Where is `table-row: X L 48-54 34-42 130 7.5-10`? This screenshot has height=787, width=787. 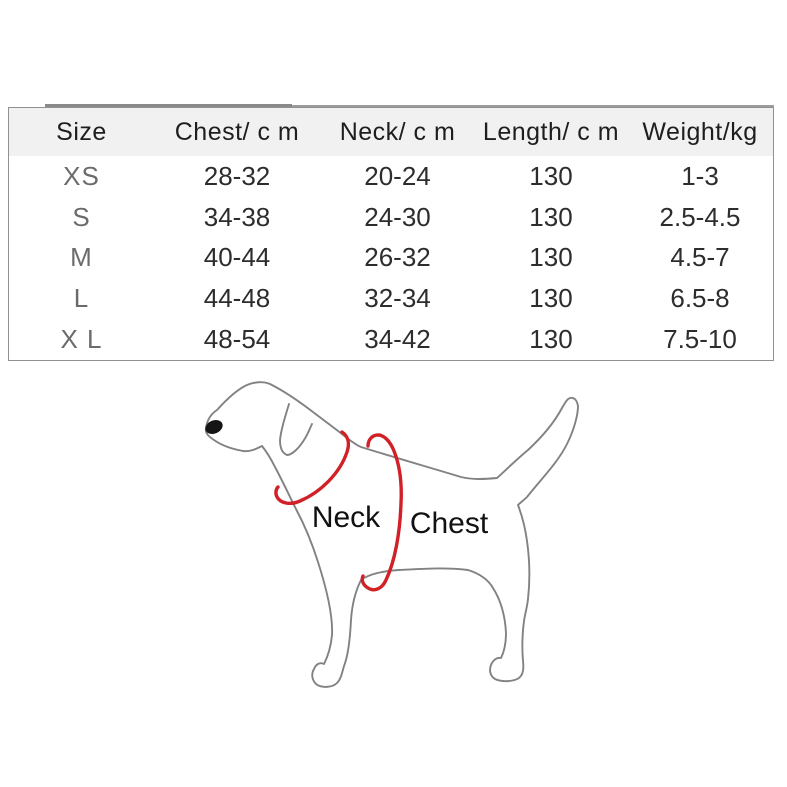 table-row: X L 48-54 34-42 130 7.5-10 is located at coordinates (391, 339).